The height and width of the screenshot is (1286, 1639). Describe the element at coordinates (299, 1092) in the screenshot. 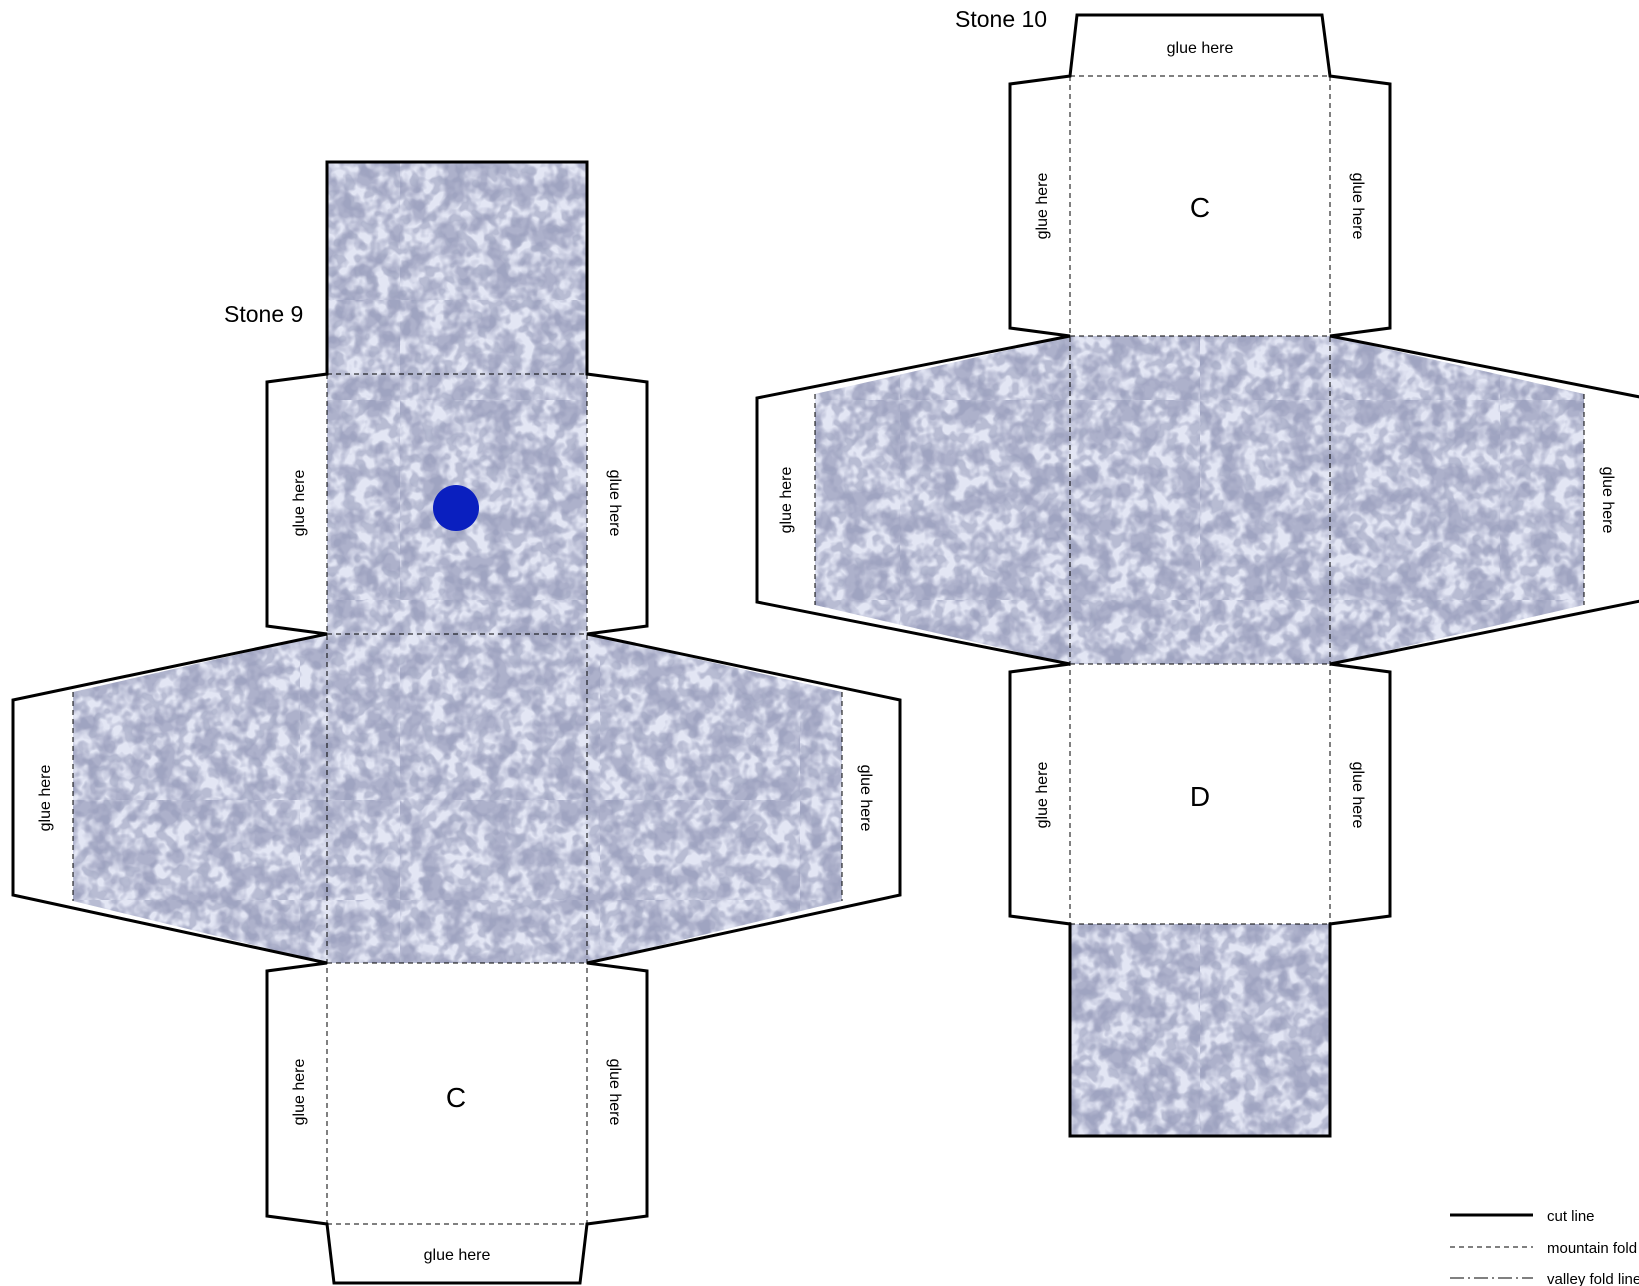

I see `stone-9-glue-left-lower: glue here` at that location.